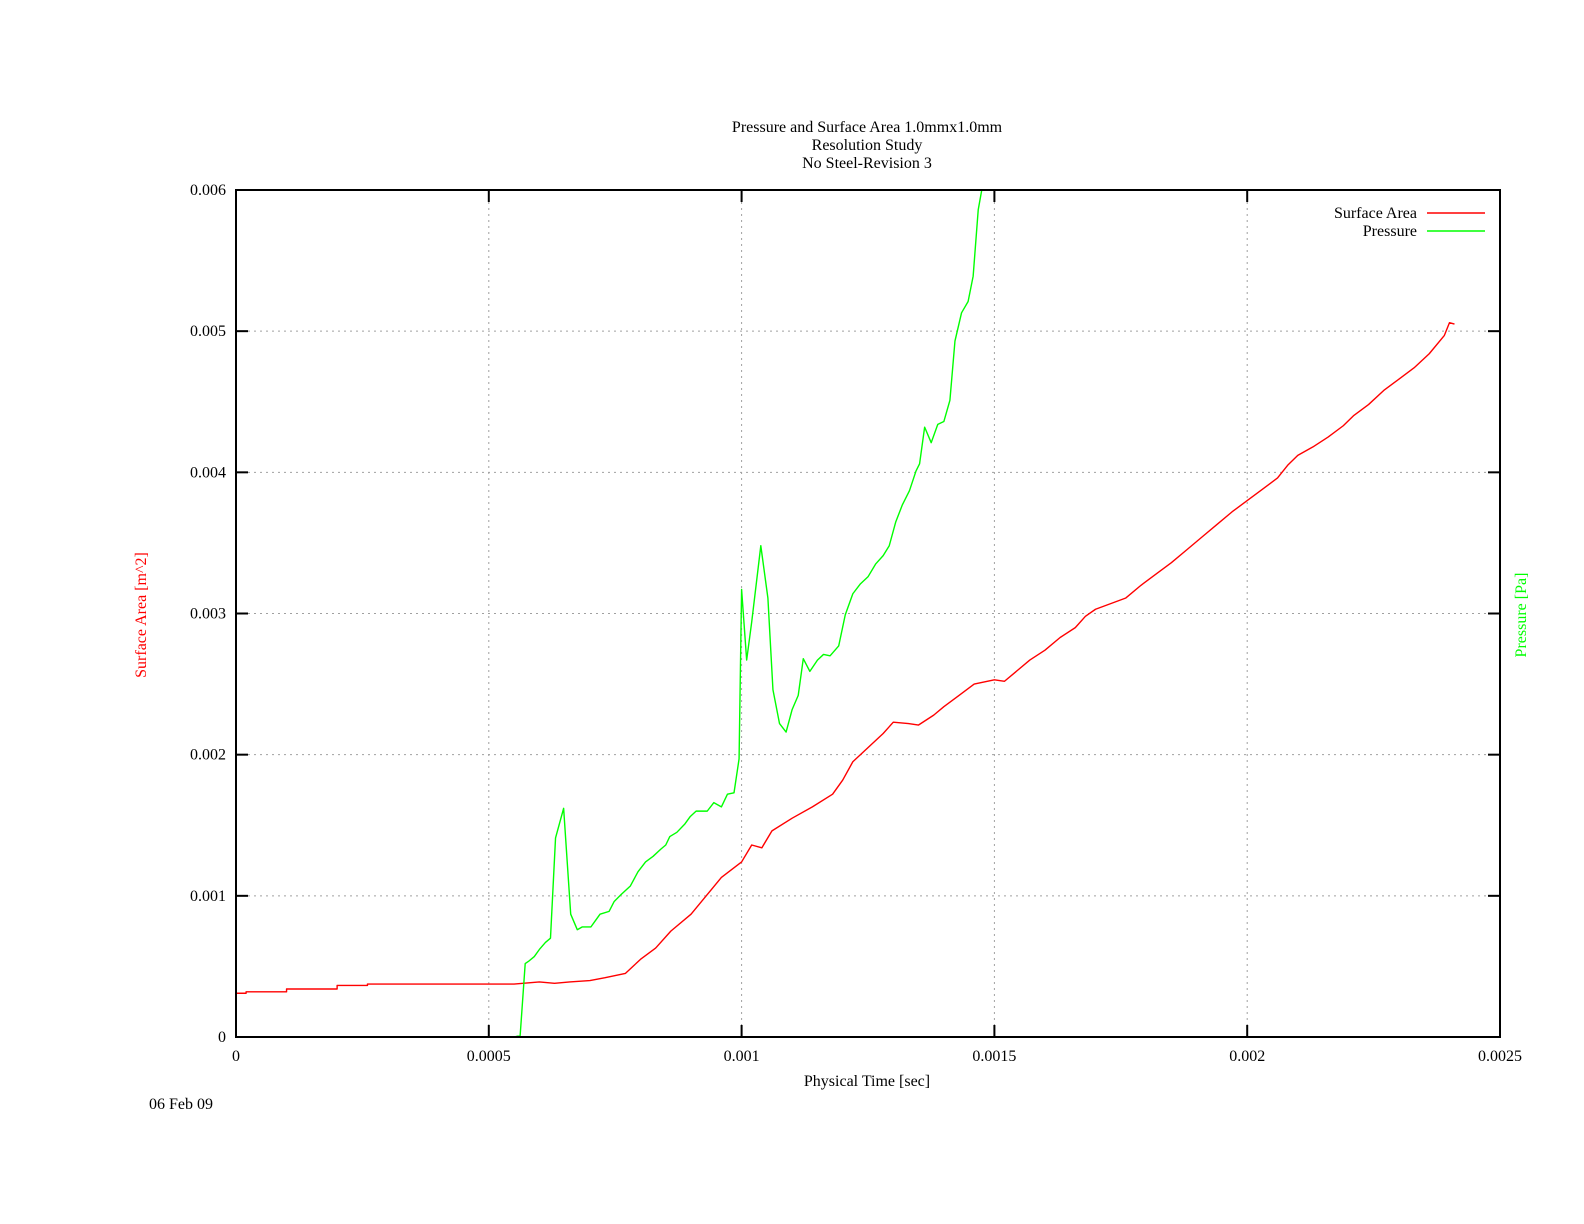 The height and width of the screenshot is (1224, 1584). Describe the element at coordinates (867, 145) in the screenshot. I see `chart-title-line-2: Resolution Study` at that location.